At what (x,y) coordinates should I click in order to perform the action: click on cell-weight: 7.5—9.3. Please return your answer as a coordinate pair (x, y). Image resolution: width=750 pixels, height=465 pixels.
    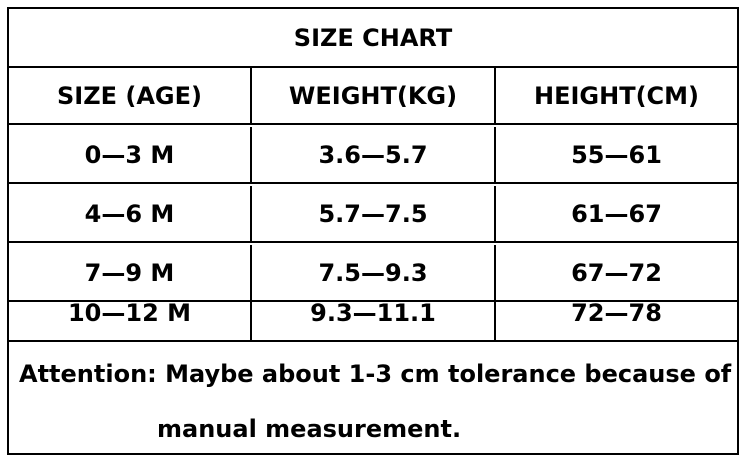
    Looking at the image, I should click on (374, 272).